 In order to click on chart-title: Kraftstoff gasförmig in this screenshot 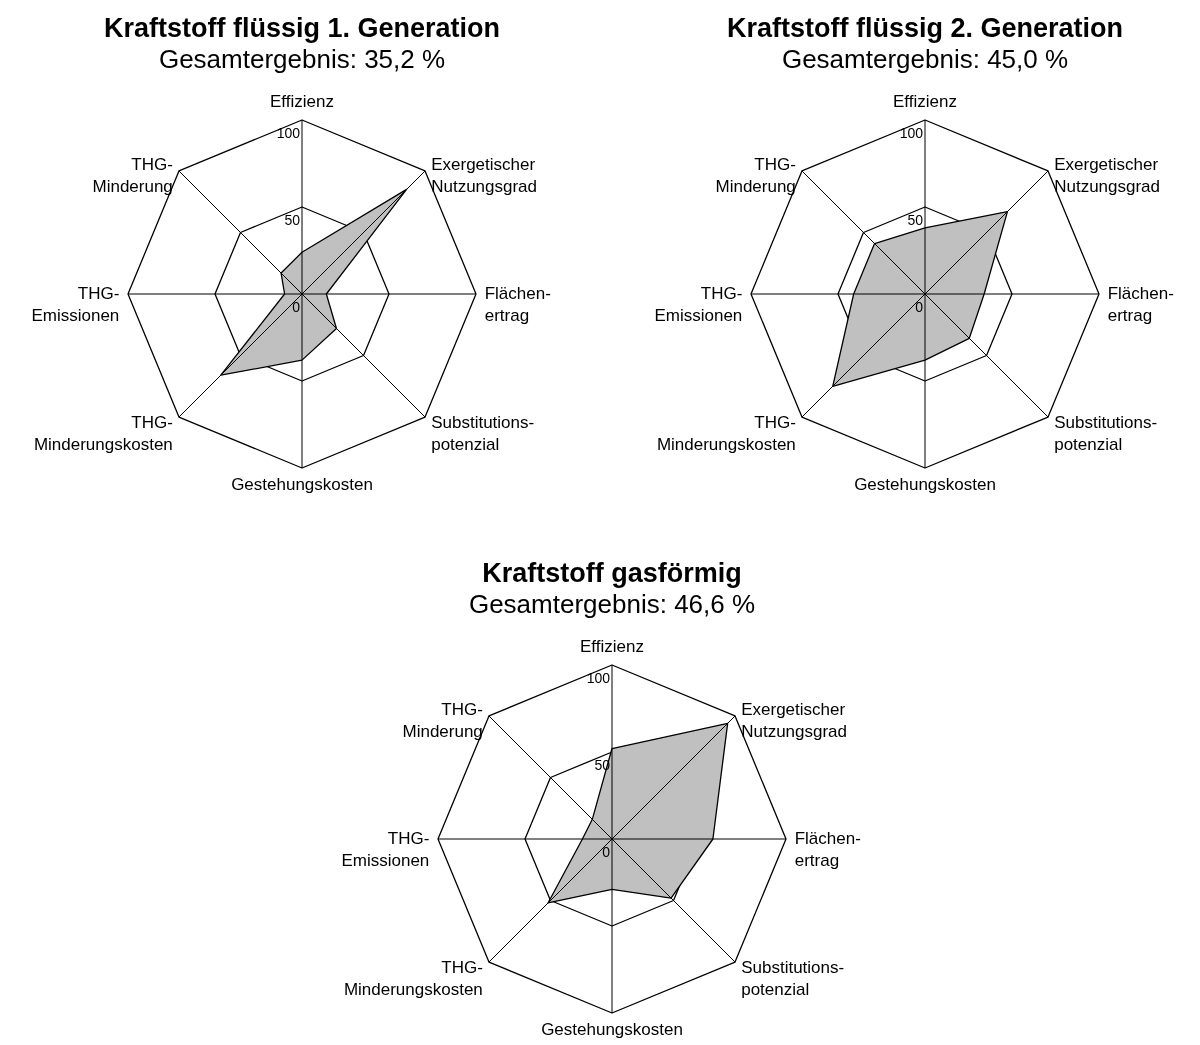, I will do `click(612, 573)`.